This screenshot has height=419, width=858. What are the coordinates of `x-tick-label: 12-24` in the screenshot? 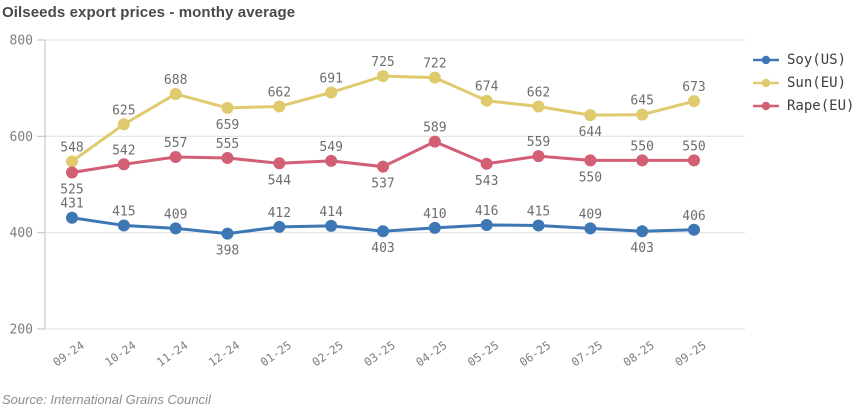 It's located at (224, 353).